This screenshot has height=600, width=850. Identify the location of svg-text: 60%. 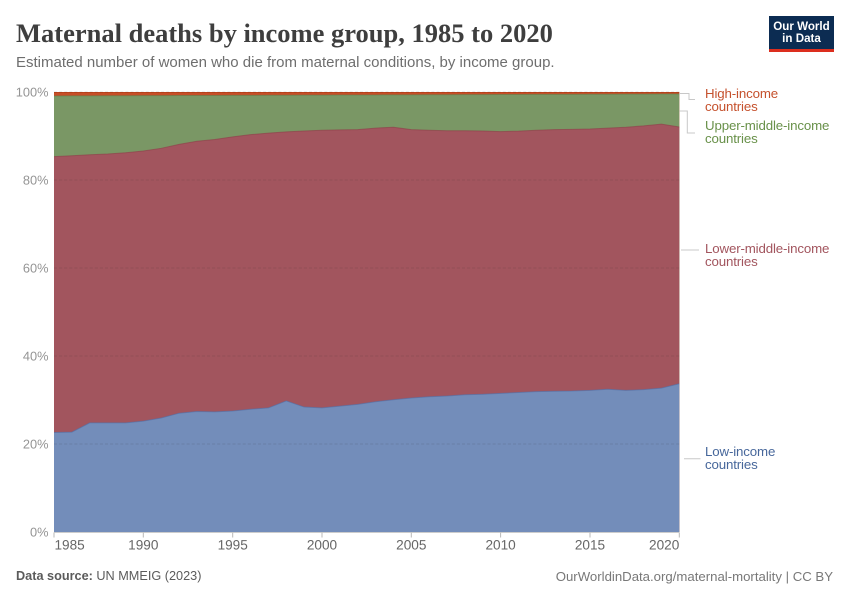
(36, 267).